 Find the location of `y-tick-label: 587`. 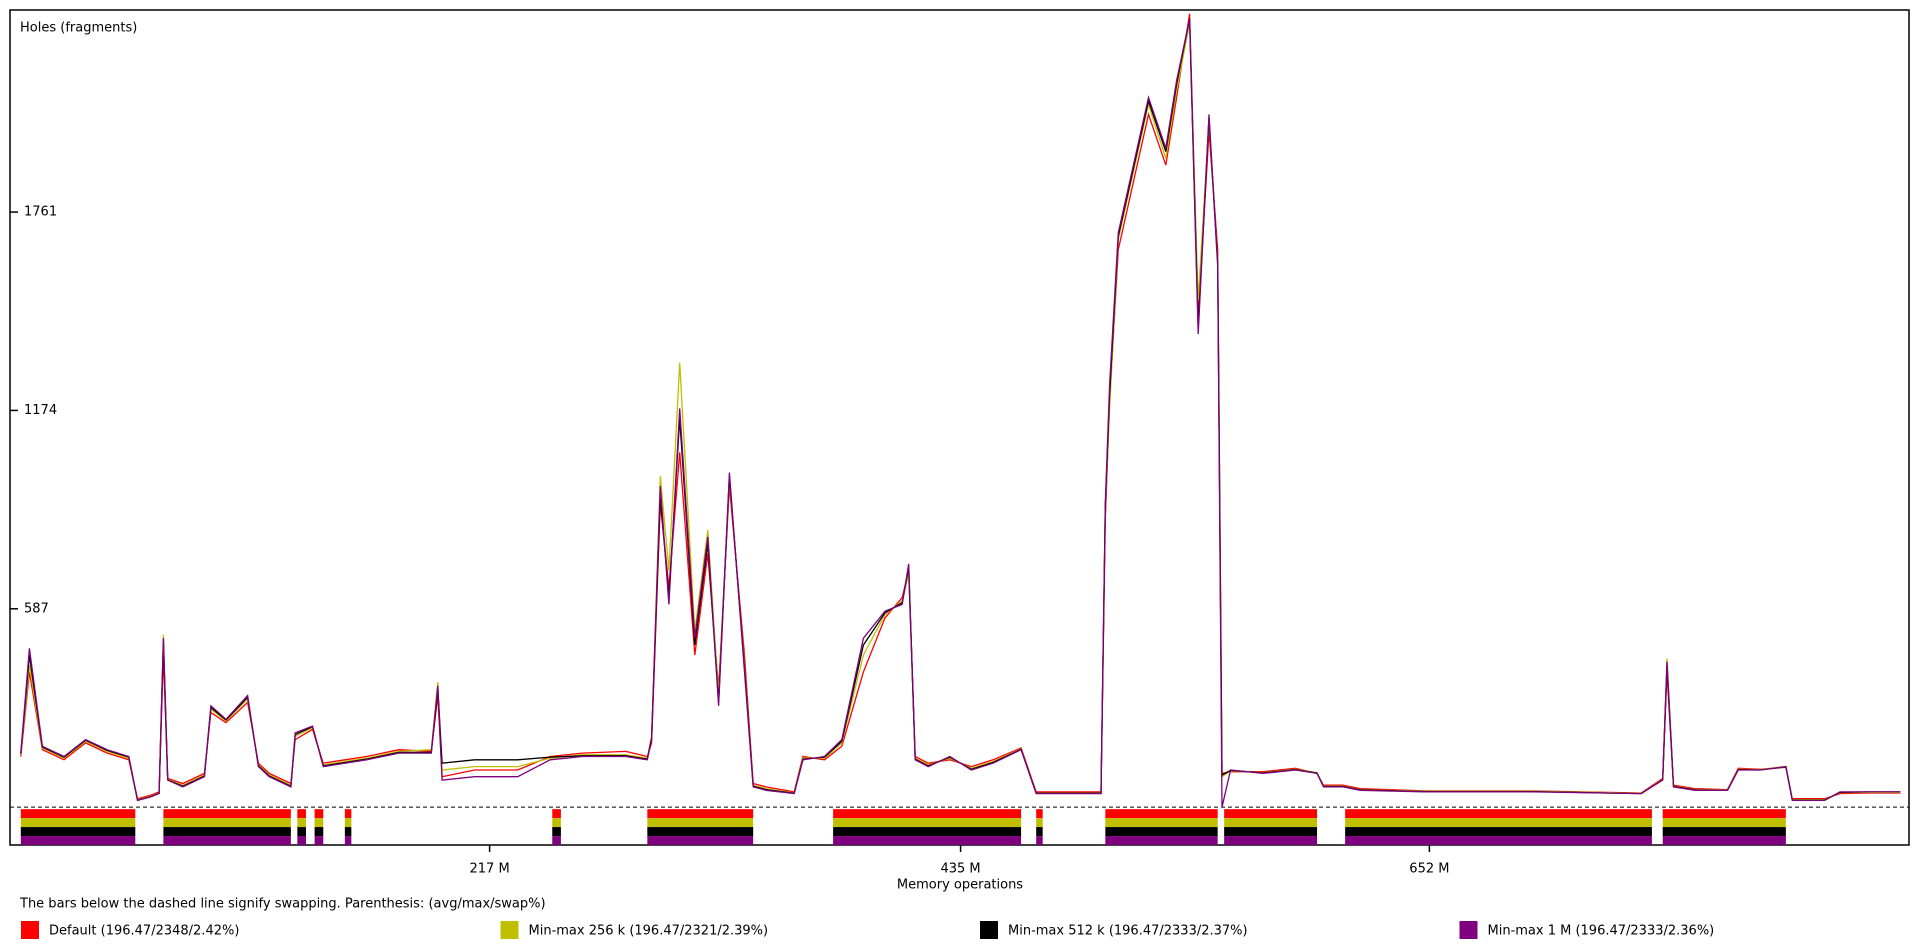

y-tick-label: 587 is located at coordinates (36, 608).